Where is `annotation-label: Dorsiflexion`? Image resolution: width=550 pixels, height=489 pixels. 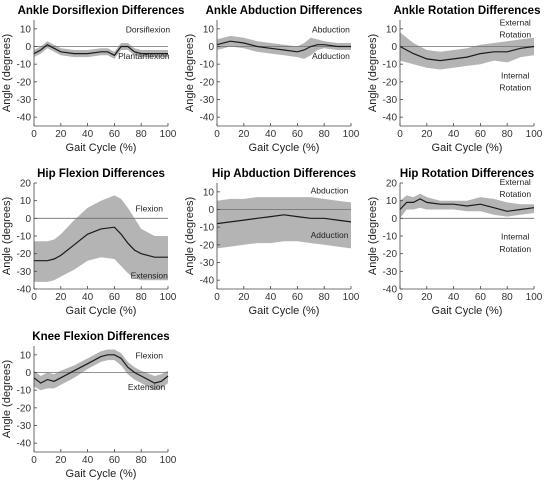 annotation-label: Dorsiflexion is located at coordinates (148, 29).